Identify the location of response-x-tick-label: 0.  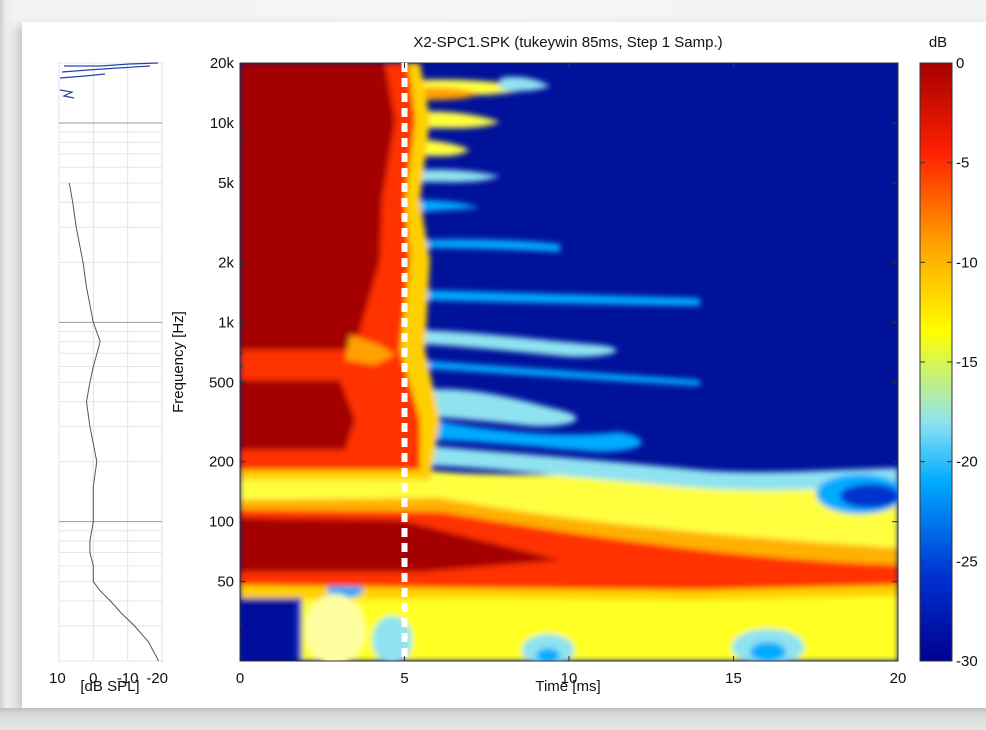
(93, 678).